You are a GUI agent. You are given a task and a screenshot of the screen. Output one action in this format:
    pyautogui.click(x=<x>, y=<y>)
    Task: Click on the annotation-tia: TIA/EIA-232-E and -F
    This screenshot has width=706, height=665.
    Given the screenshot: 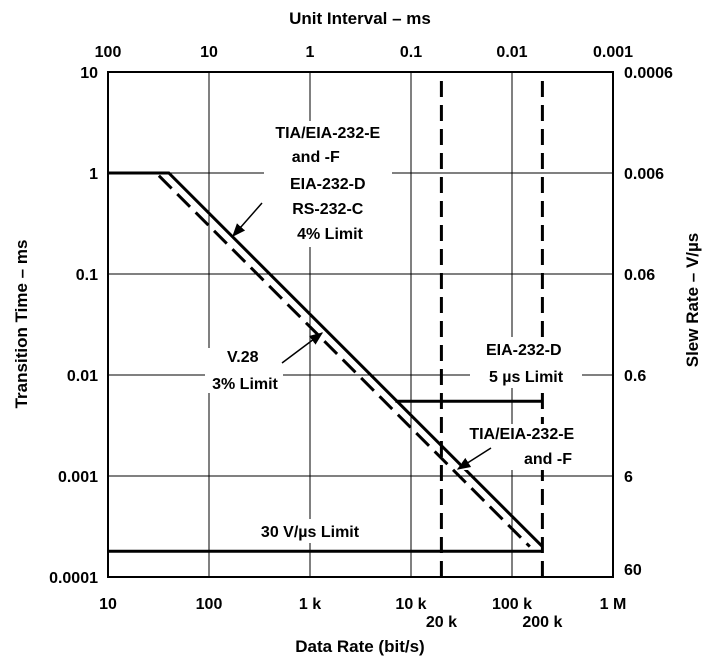 What is the action you would take?
    pyautogui.click(x=523, y=447)
    